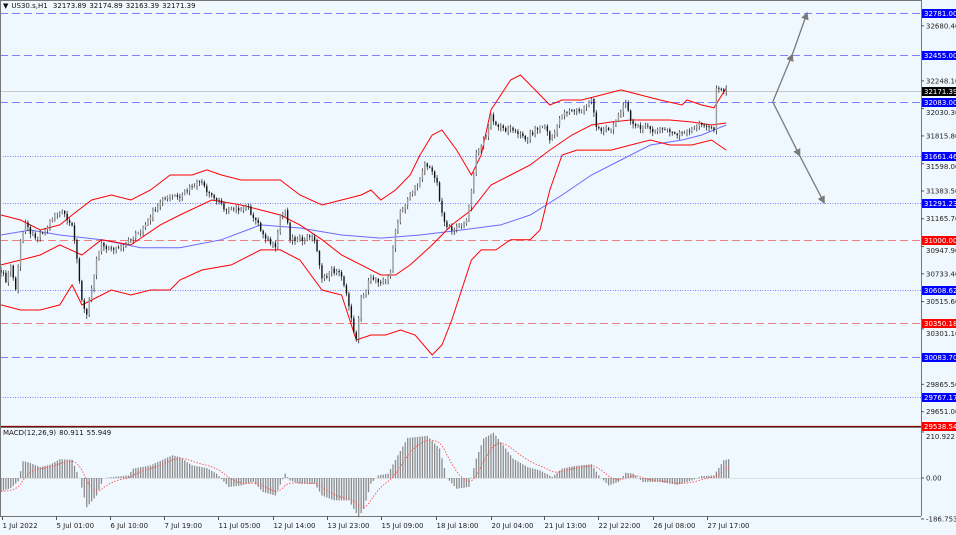 The image size is (956, 535). I want to click on open-value: 32173.89, so click(69, 6).